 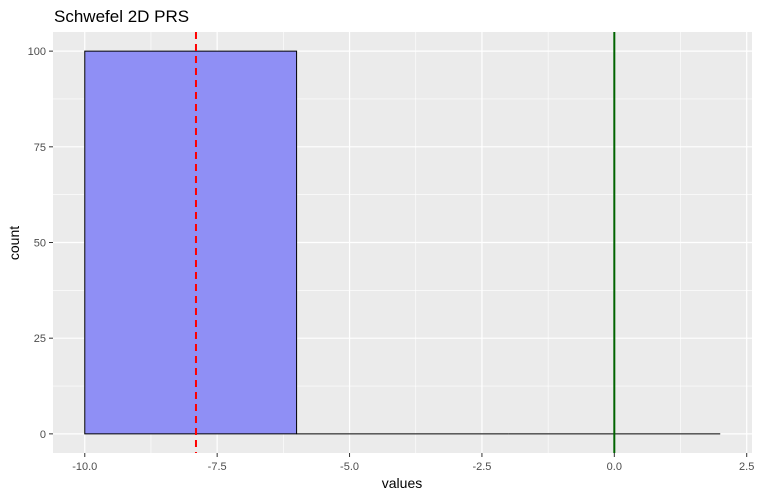 What do you see at coordinates (14, 243) in the screenshot?
I see `y-axis-title: count` at bounding box center [14, 243].